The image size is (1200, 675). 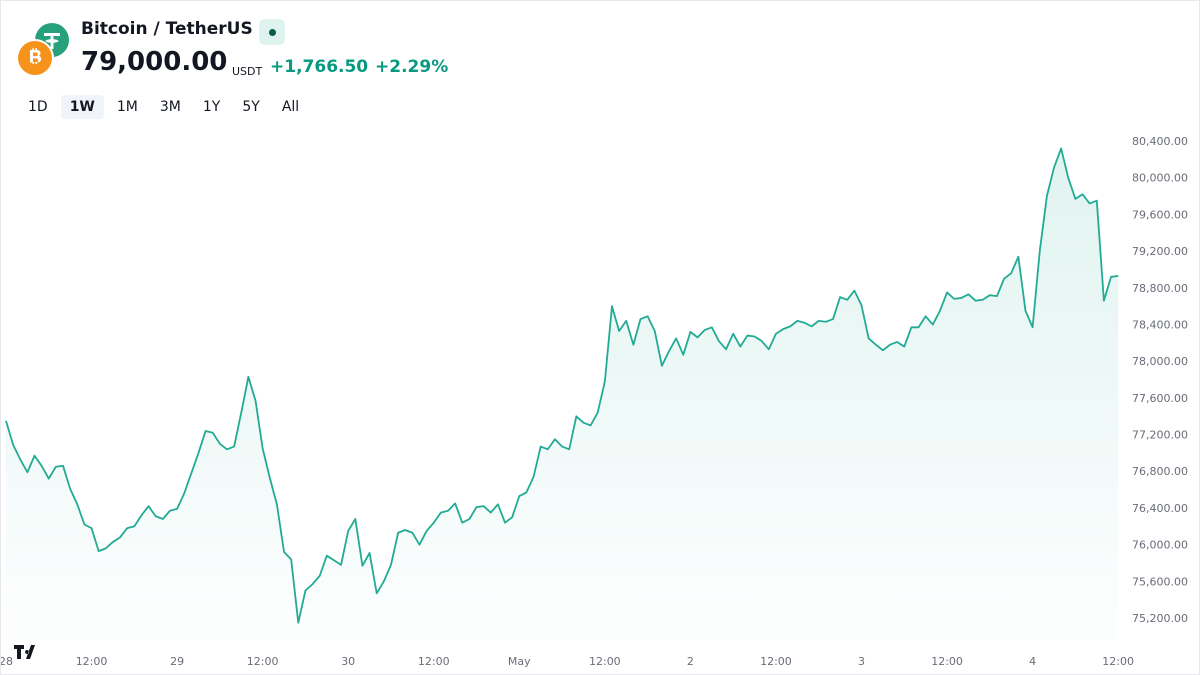 I want to click on y-tick-label: 76,400.00, so click(x=1160, y=508).